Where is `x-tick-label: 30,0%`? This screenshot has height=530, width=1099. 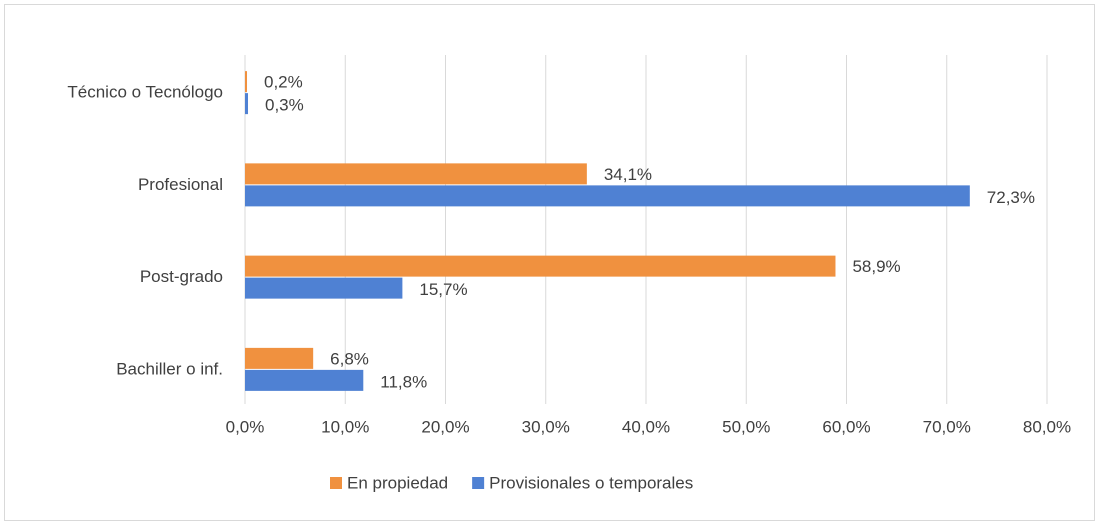 x-tick-label: 30,0% is located at coordinates (546, 426).